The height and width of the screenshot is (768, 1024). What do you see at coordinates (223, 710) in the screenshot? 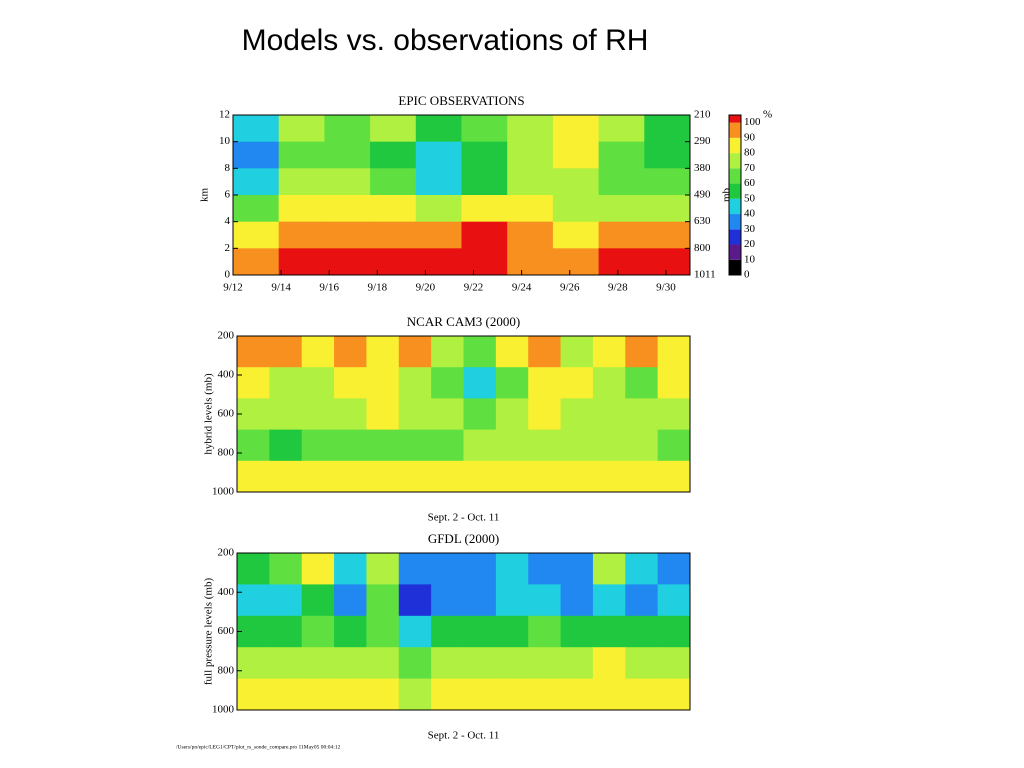
I see `y-tick-label: 1000` at bounding box center [223, 710].